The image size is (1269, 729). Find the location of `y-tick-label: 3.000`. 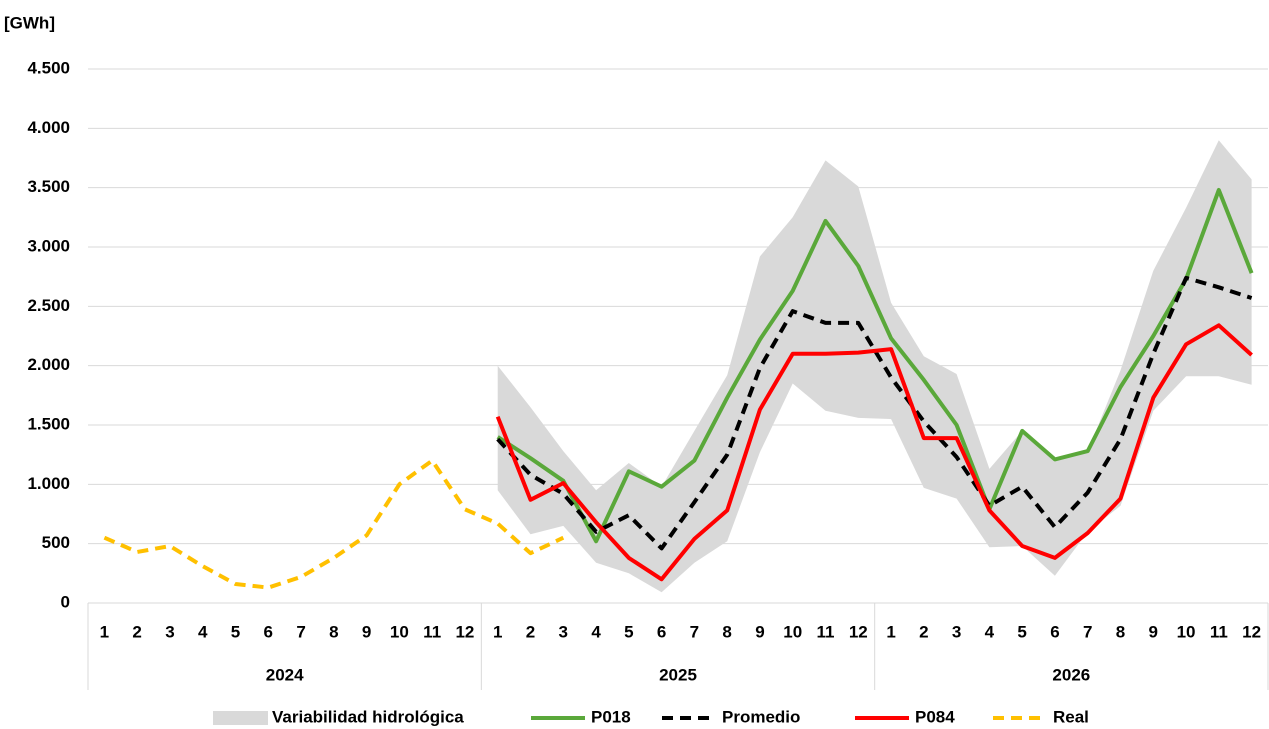

y-tick-label: 3.000 is located at coordinates (48, 245).